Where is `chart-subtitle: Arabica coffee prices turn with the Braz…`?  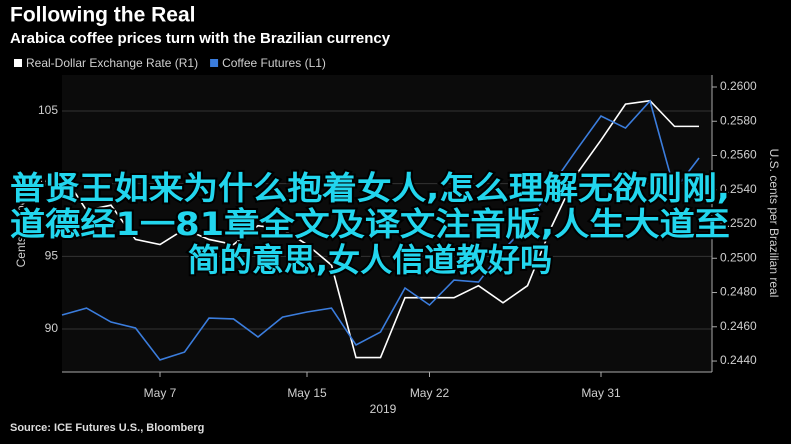 chart-subtitle: Arabica coffee prices turn with the Braz… is located at coordinates (200, 38).